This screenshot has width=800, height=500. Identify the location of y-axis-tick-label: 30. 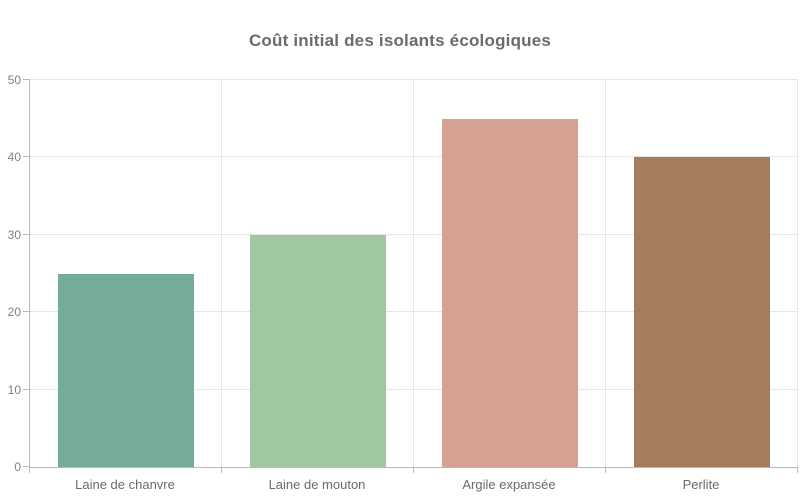
(14, 234).